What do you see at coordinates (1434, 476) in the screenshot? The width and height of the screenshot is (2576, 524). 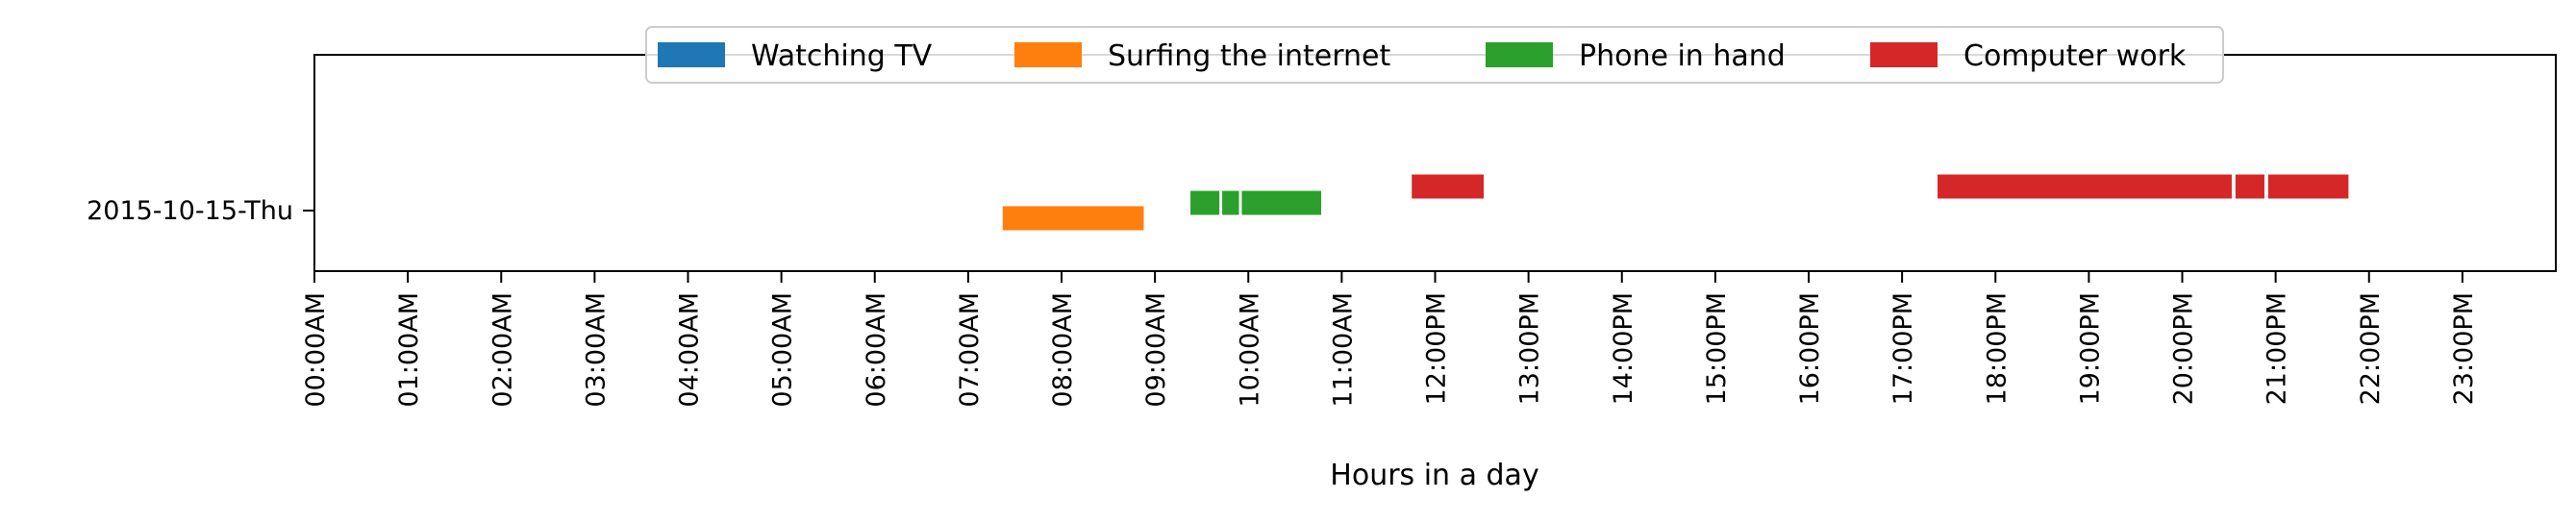 I see `x-axis-label: Hours in a day` at bounding box center [1434, 476].